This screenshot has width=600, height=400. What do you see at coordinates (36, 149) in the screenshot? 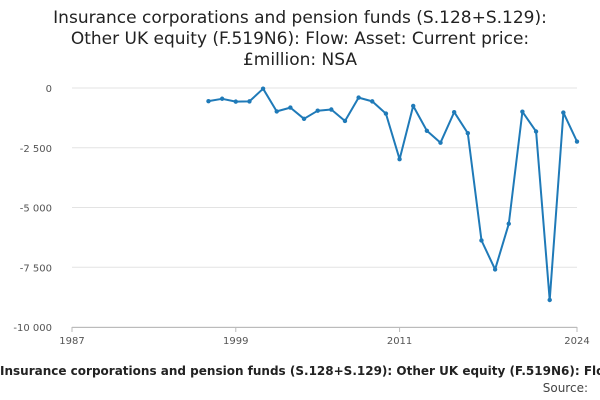
I see `y-tick-label: -2 500` at bounding box center [36, 149].